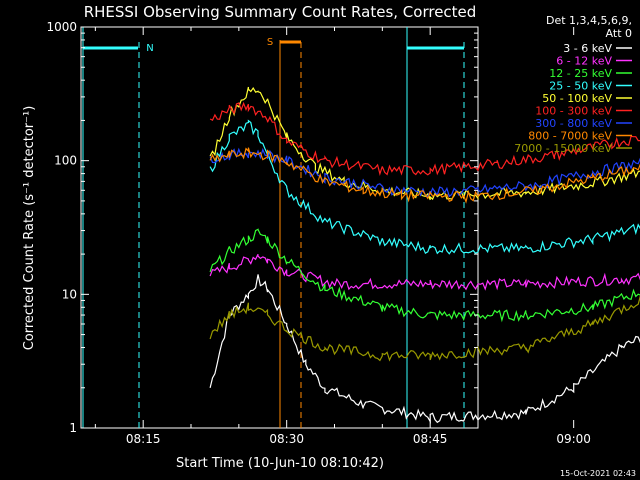 The height and width of the screenshot is (480, 640). I want to click on legend-label-8: 7000 - 15000 keV, so click(563, 148).